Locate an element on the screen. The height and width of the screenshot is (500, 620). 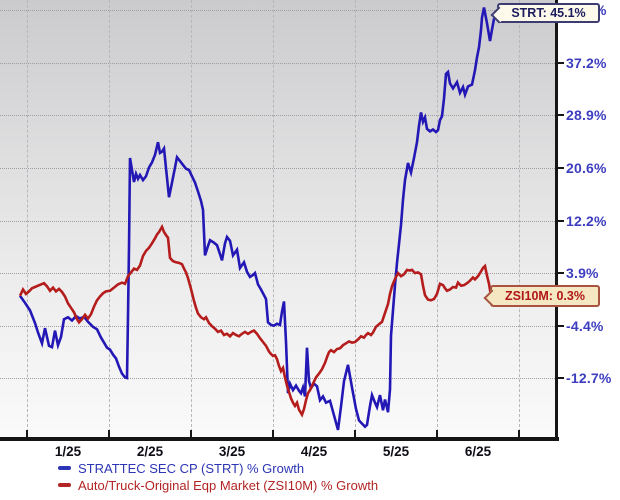
x-tick-label: 3/25 is located at coordinates (232, 451).